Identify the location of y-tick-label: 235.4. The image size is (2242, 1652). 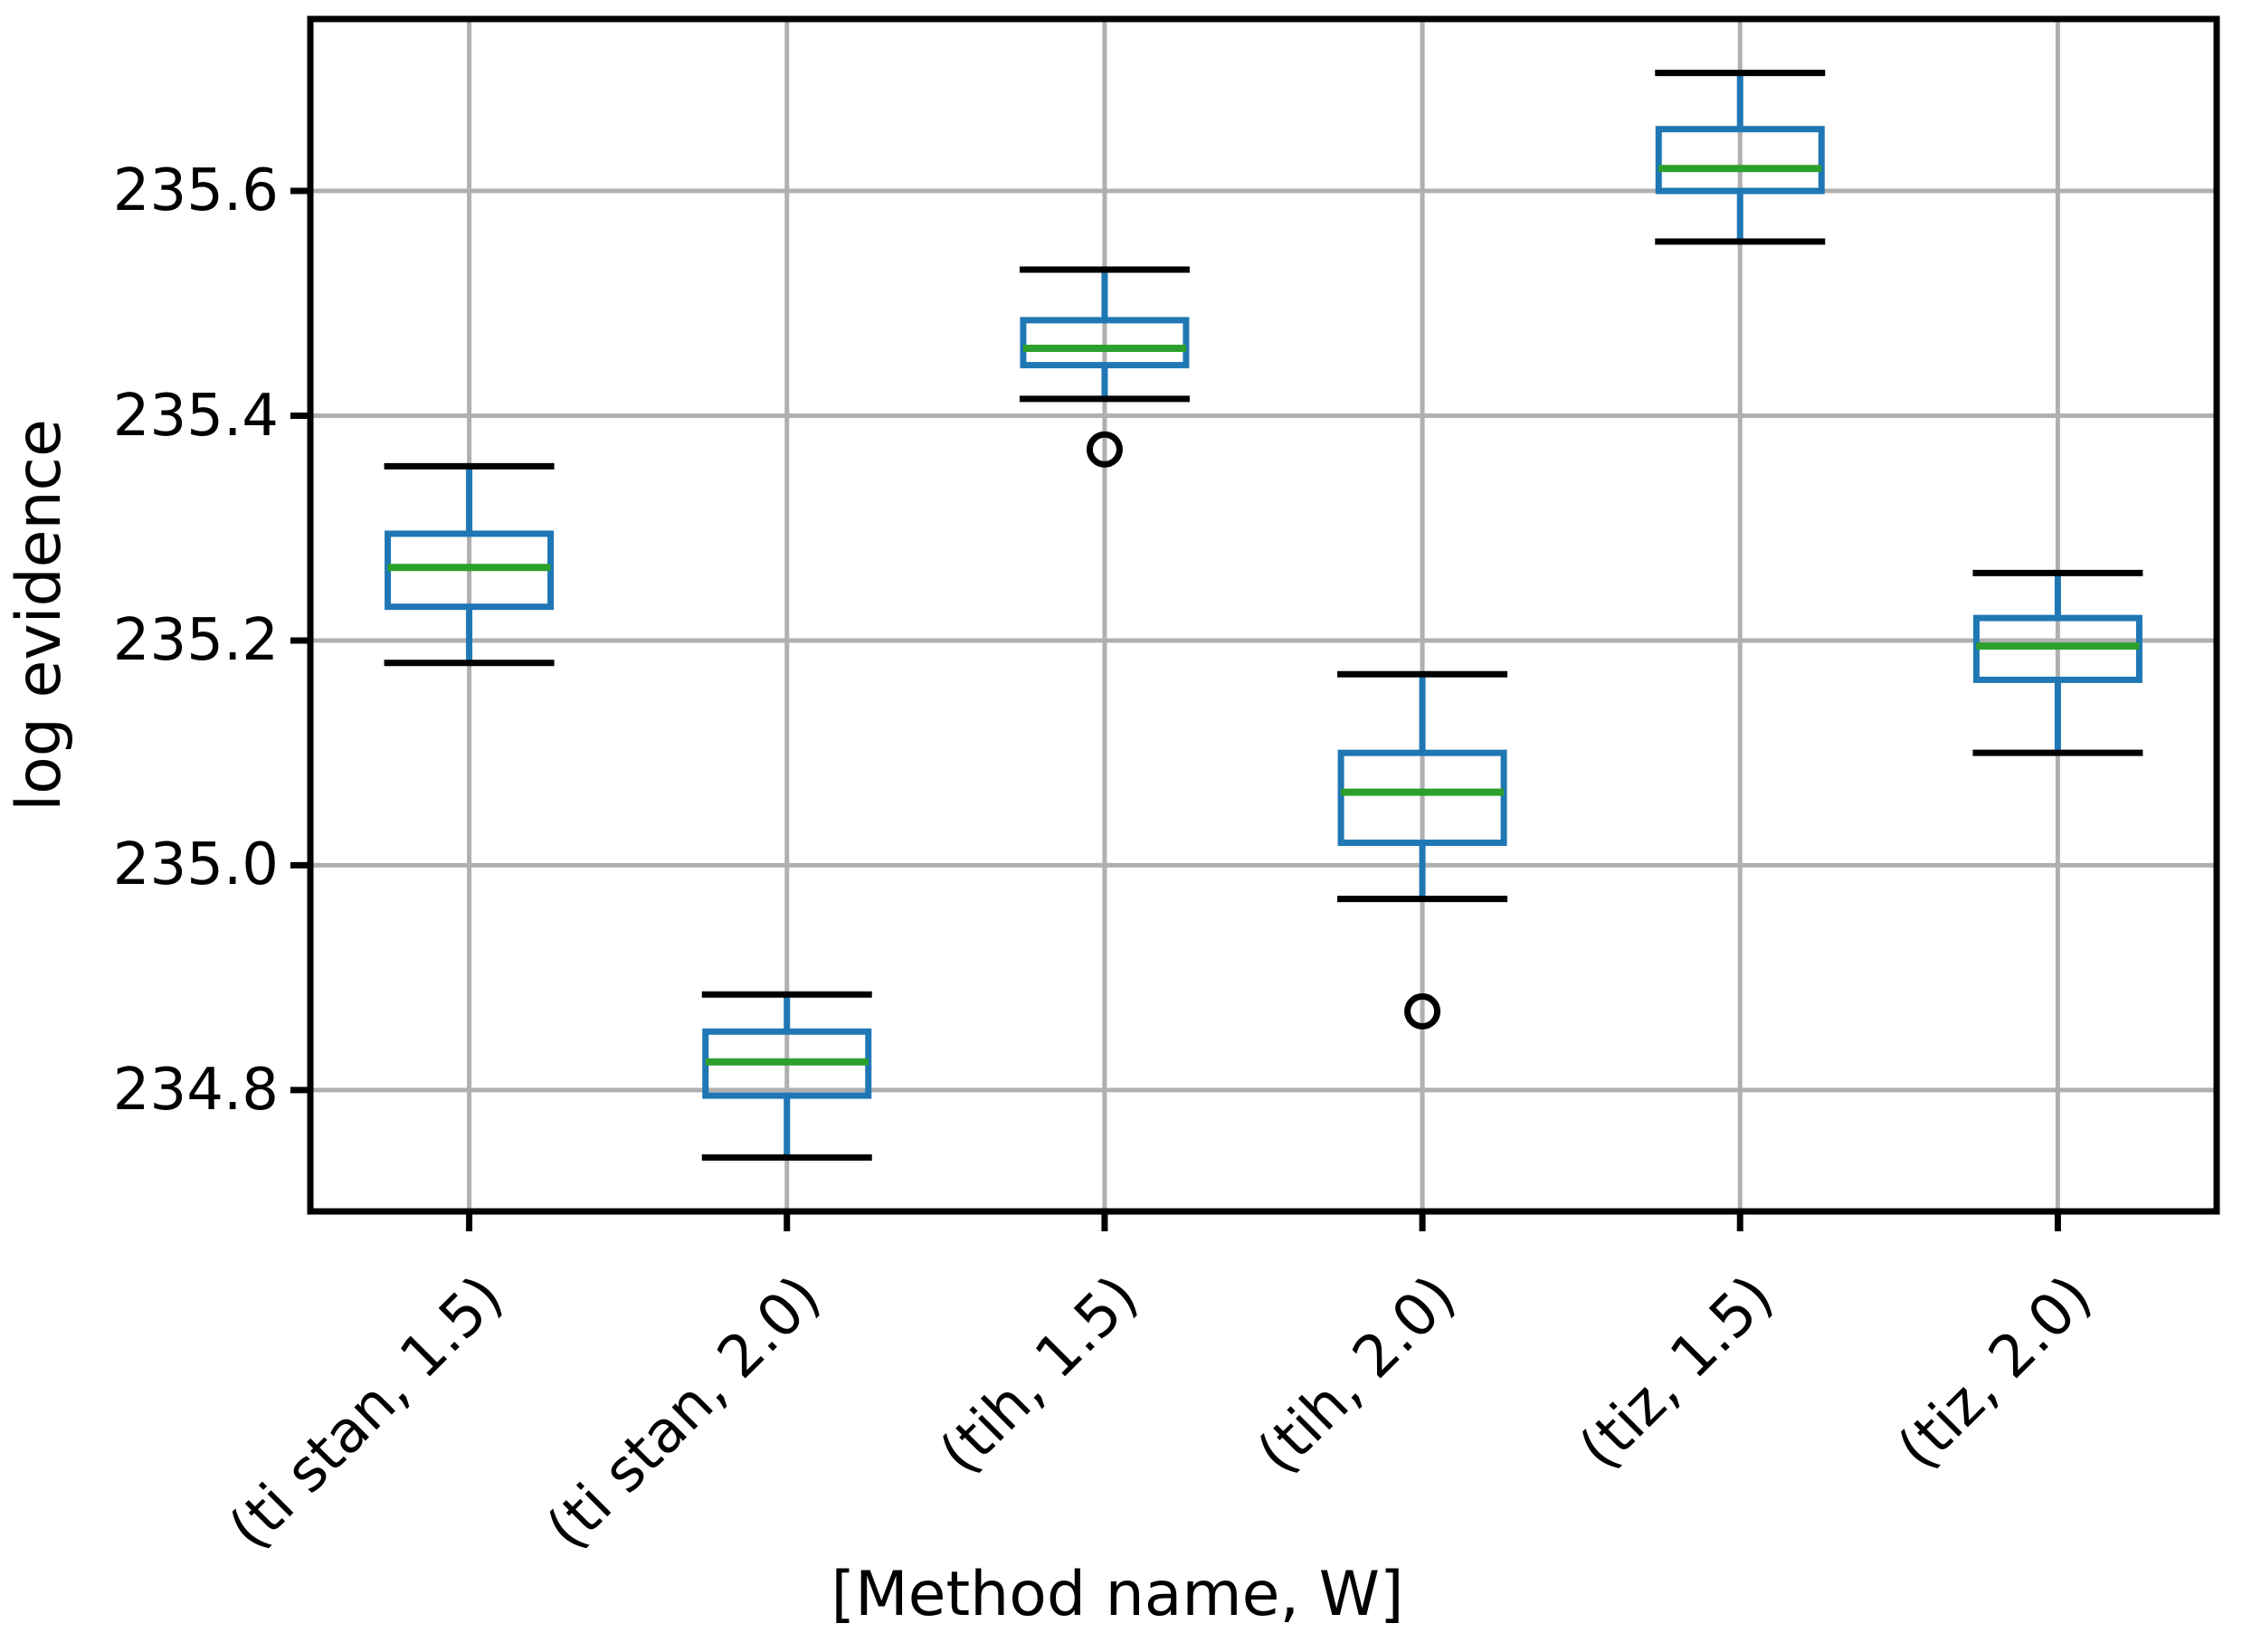
(196, 416).